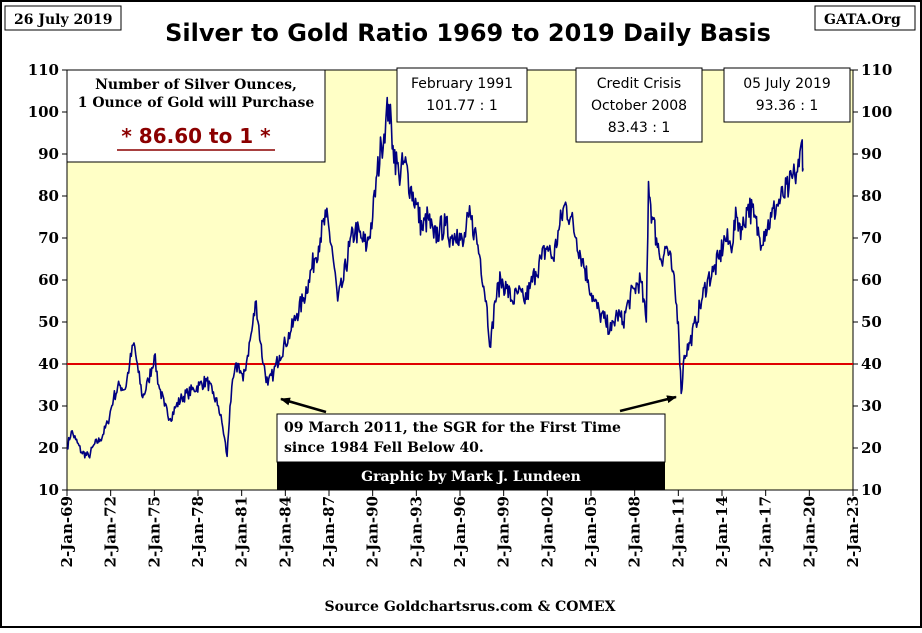 The width and height of the screenshot is (922, 633). I want to click on x-tick-label: 2-Jan-08, so click(635, 531).